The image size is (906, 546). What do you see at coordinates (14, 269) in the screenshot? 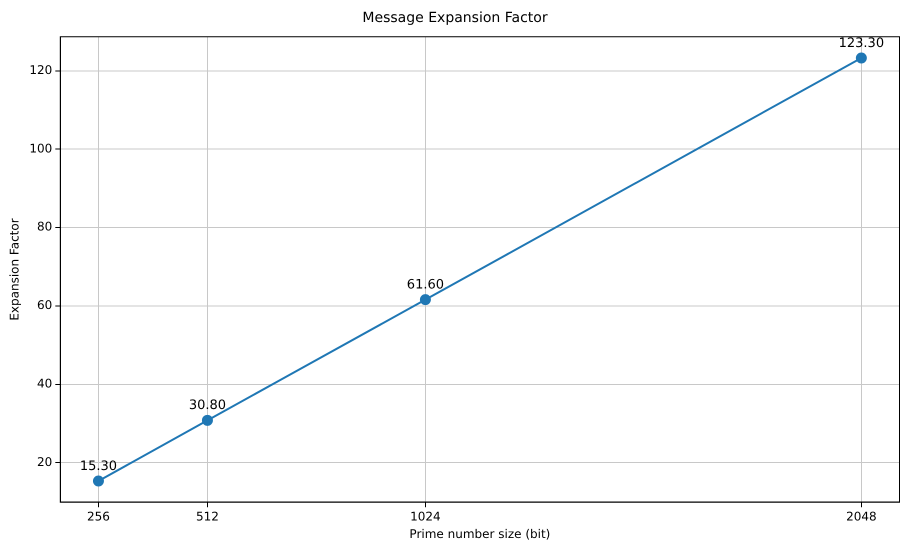
I see `y-axis-title: Expansion Factor` at bounding box center [14, 269].